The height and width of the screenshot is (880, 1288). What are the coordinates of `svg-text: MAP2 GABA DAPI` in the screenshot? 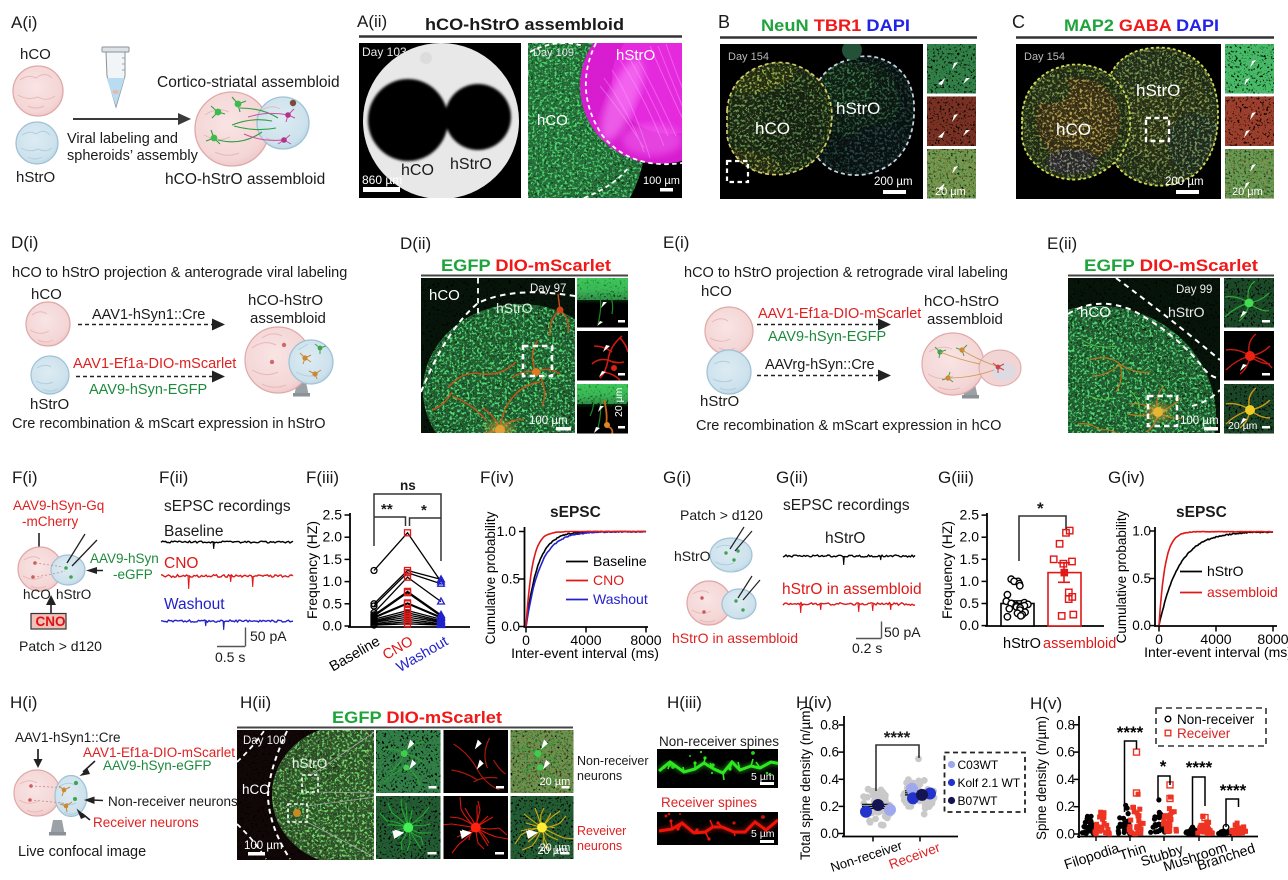 It's located at (1141, 26).